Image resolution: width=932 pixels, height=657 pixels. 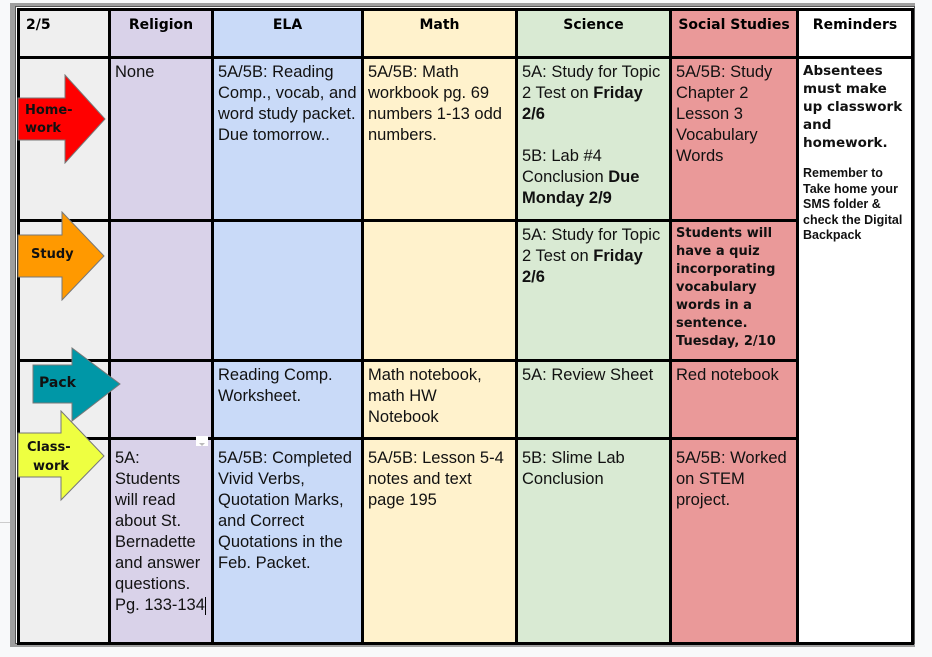 What do you see at coordinates (582, 266) in the screenshot?
I see `study-science-date: Friday 2/6` at bounding box center [582, 266].